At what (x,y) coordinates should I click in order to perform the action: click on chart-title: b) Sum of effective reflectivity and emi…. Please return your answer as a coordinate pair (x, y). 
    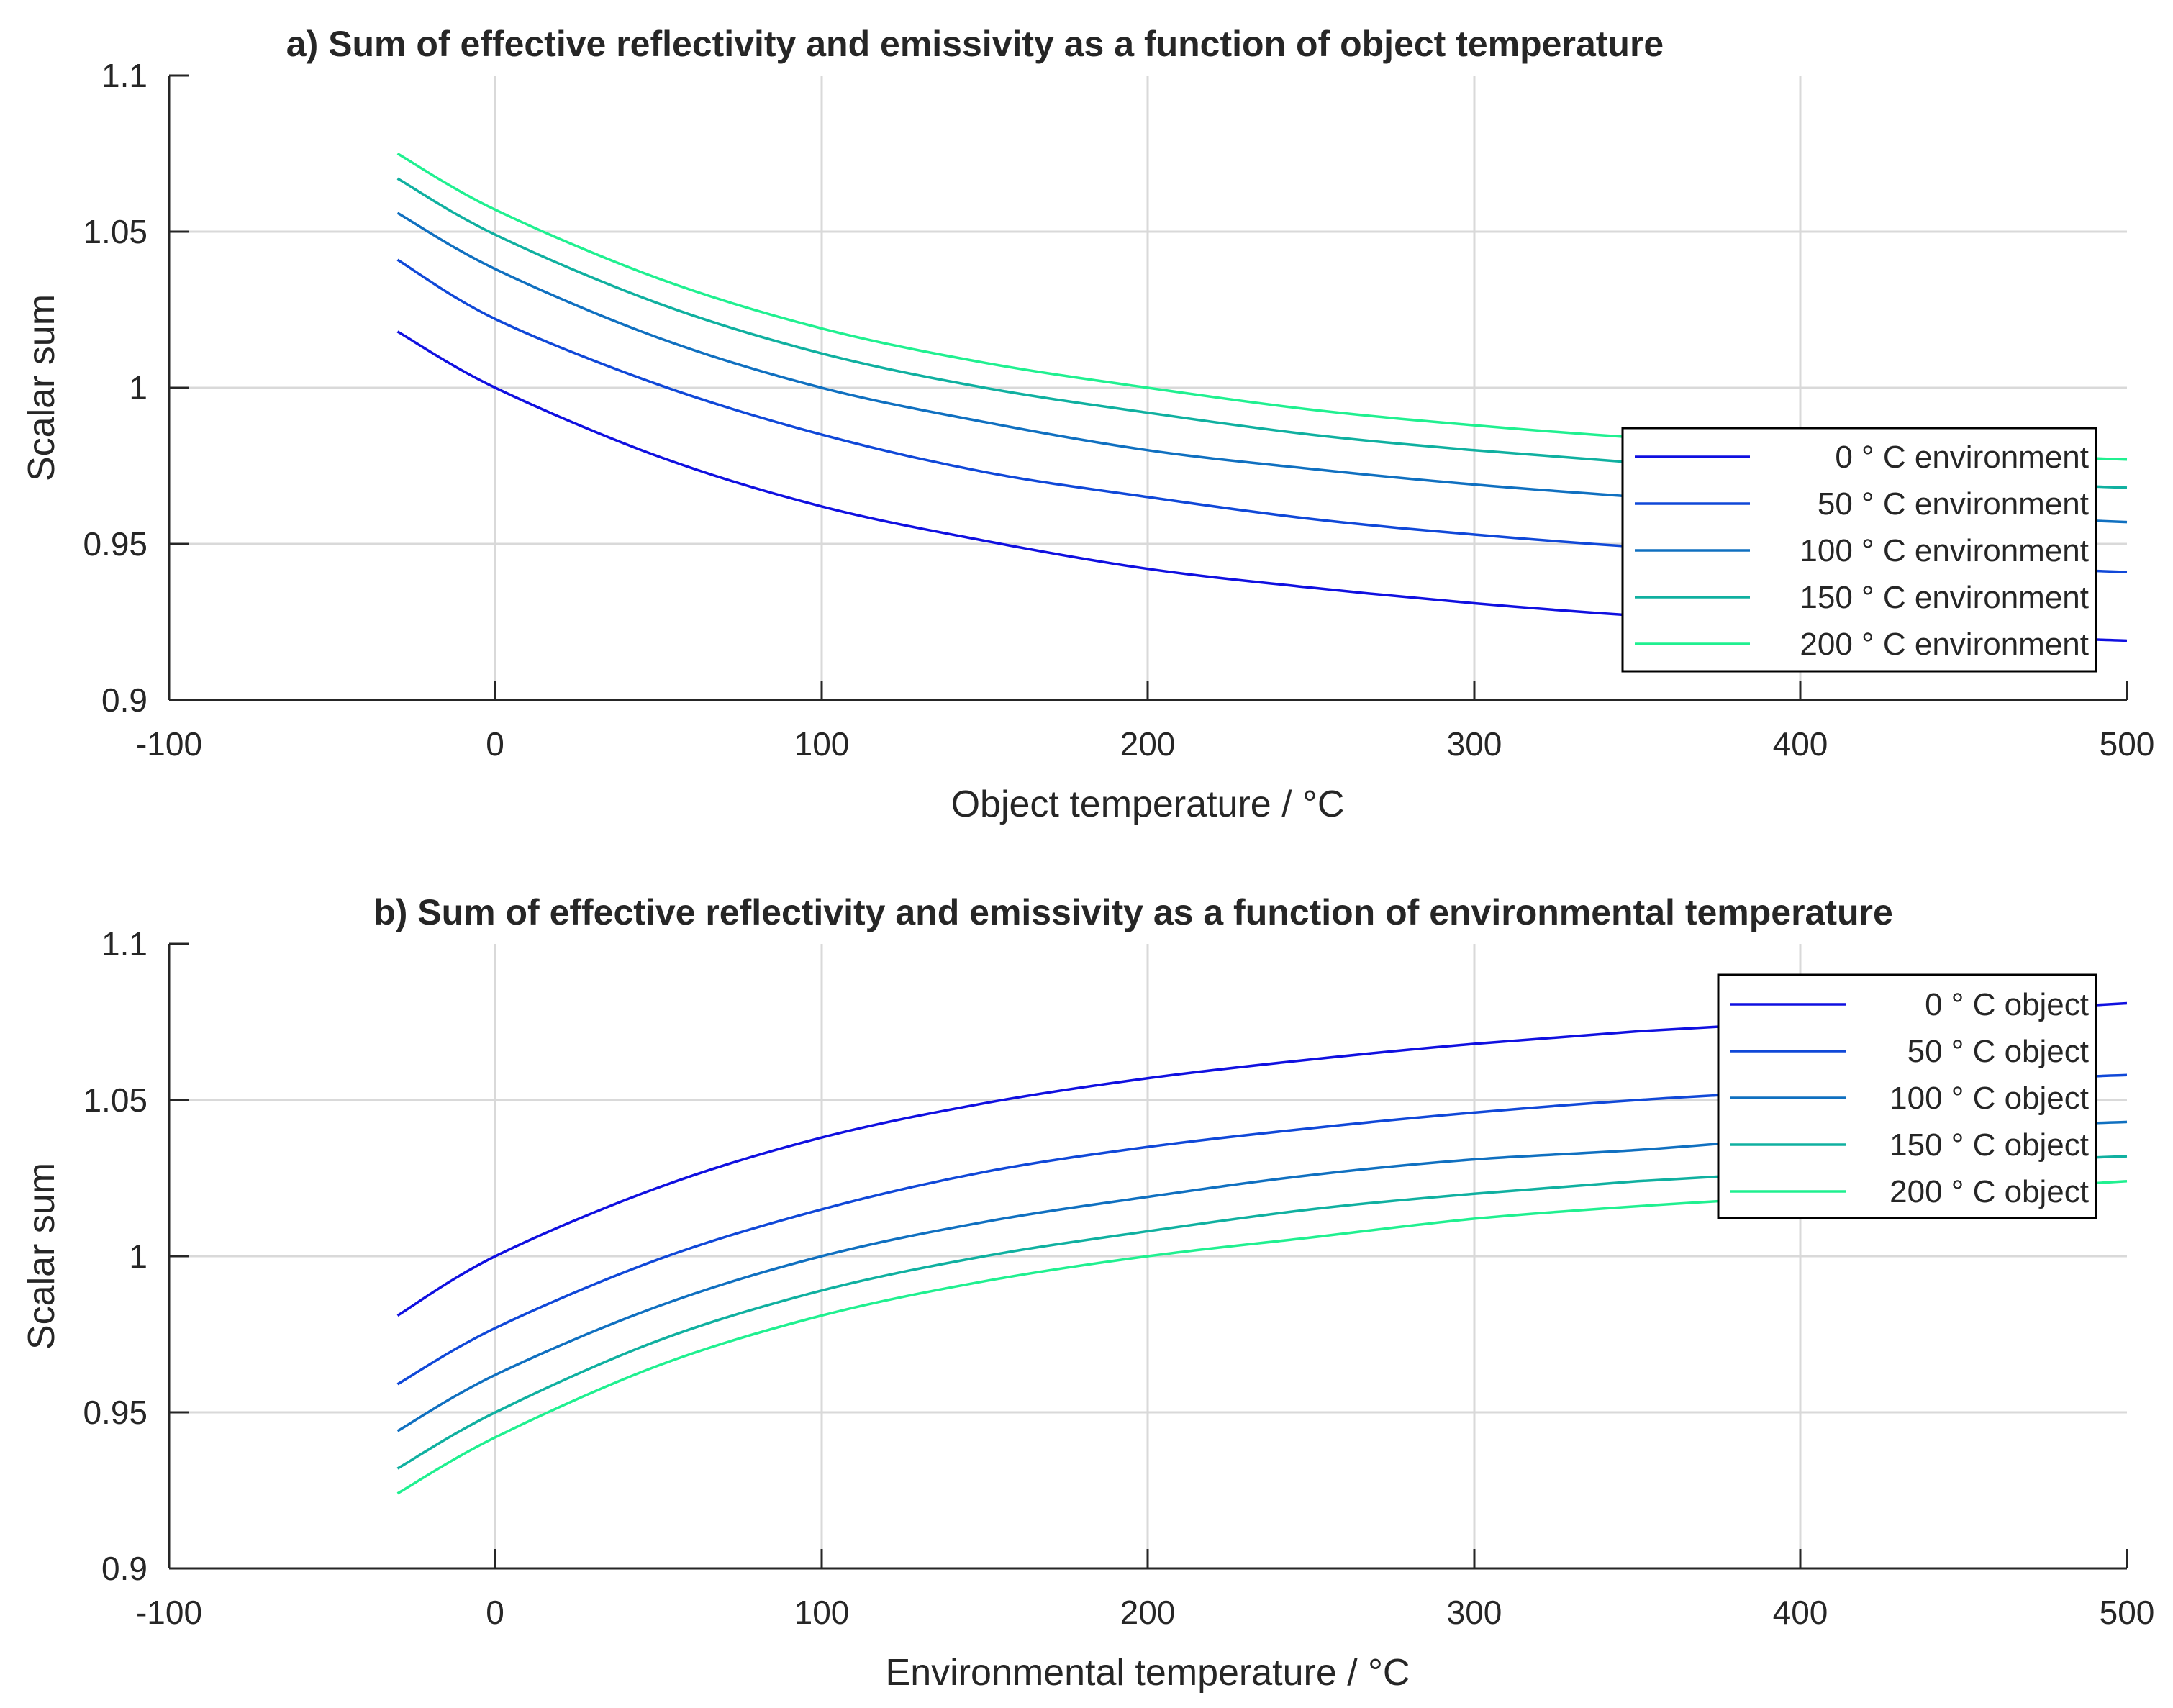
    Looking at the image, I should click on (1133, 912).